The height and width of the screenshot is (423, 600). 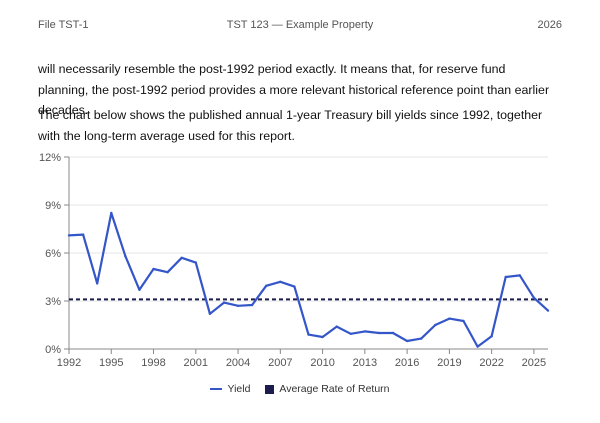 What do you see at coordinates (53, 206) in the screenshot?
I see `y-tick-label: 9%` at bounding box center [53, 206].